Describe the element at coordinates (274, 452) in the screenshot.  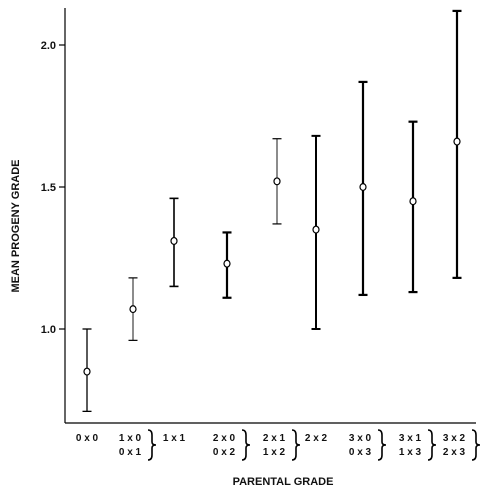
I see `x-category-label: 1 x 2` at that location.